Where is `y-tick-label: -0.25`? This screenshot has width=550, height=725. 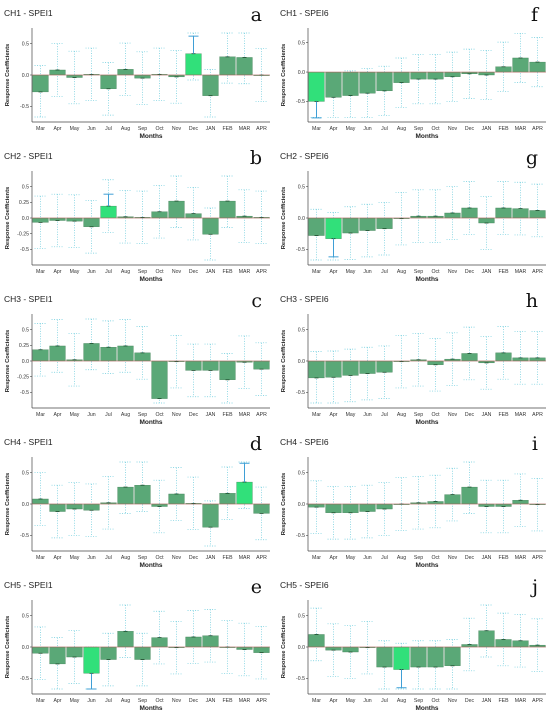 y-tick-label: -0.25 is located at coordinates (23, 234).